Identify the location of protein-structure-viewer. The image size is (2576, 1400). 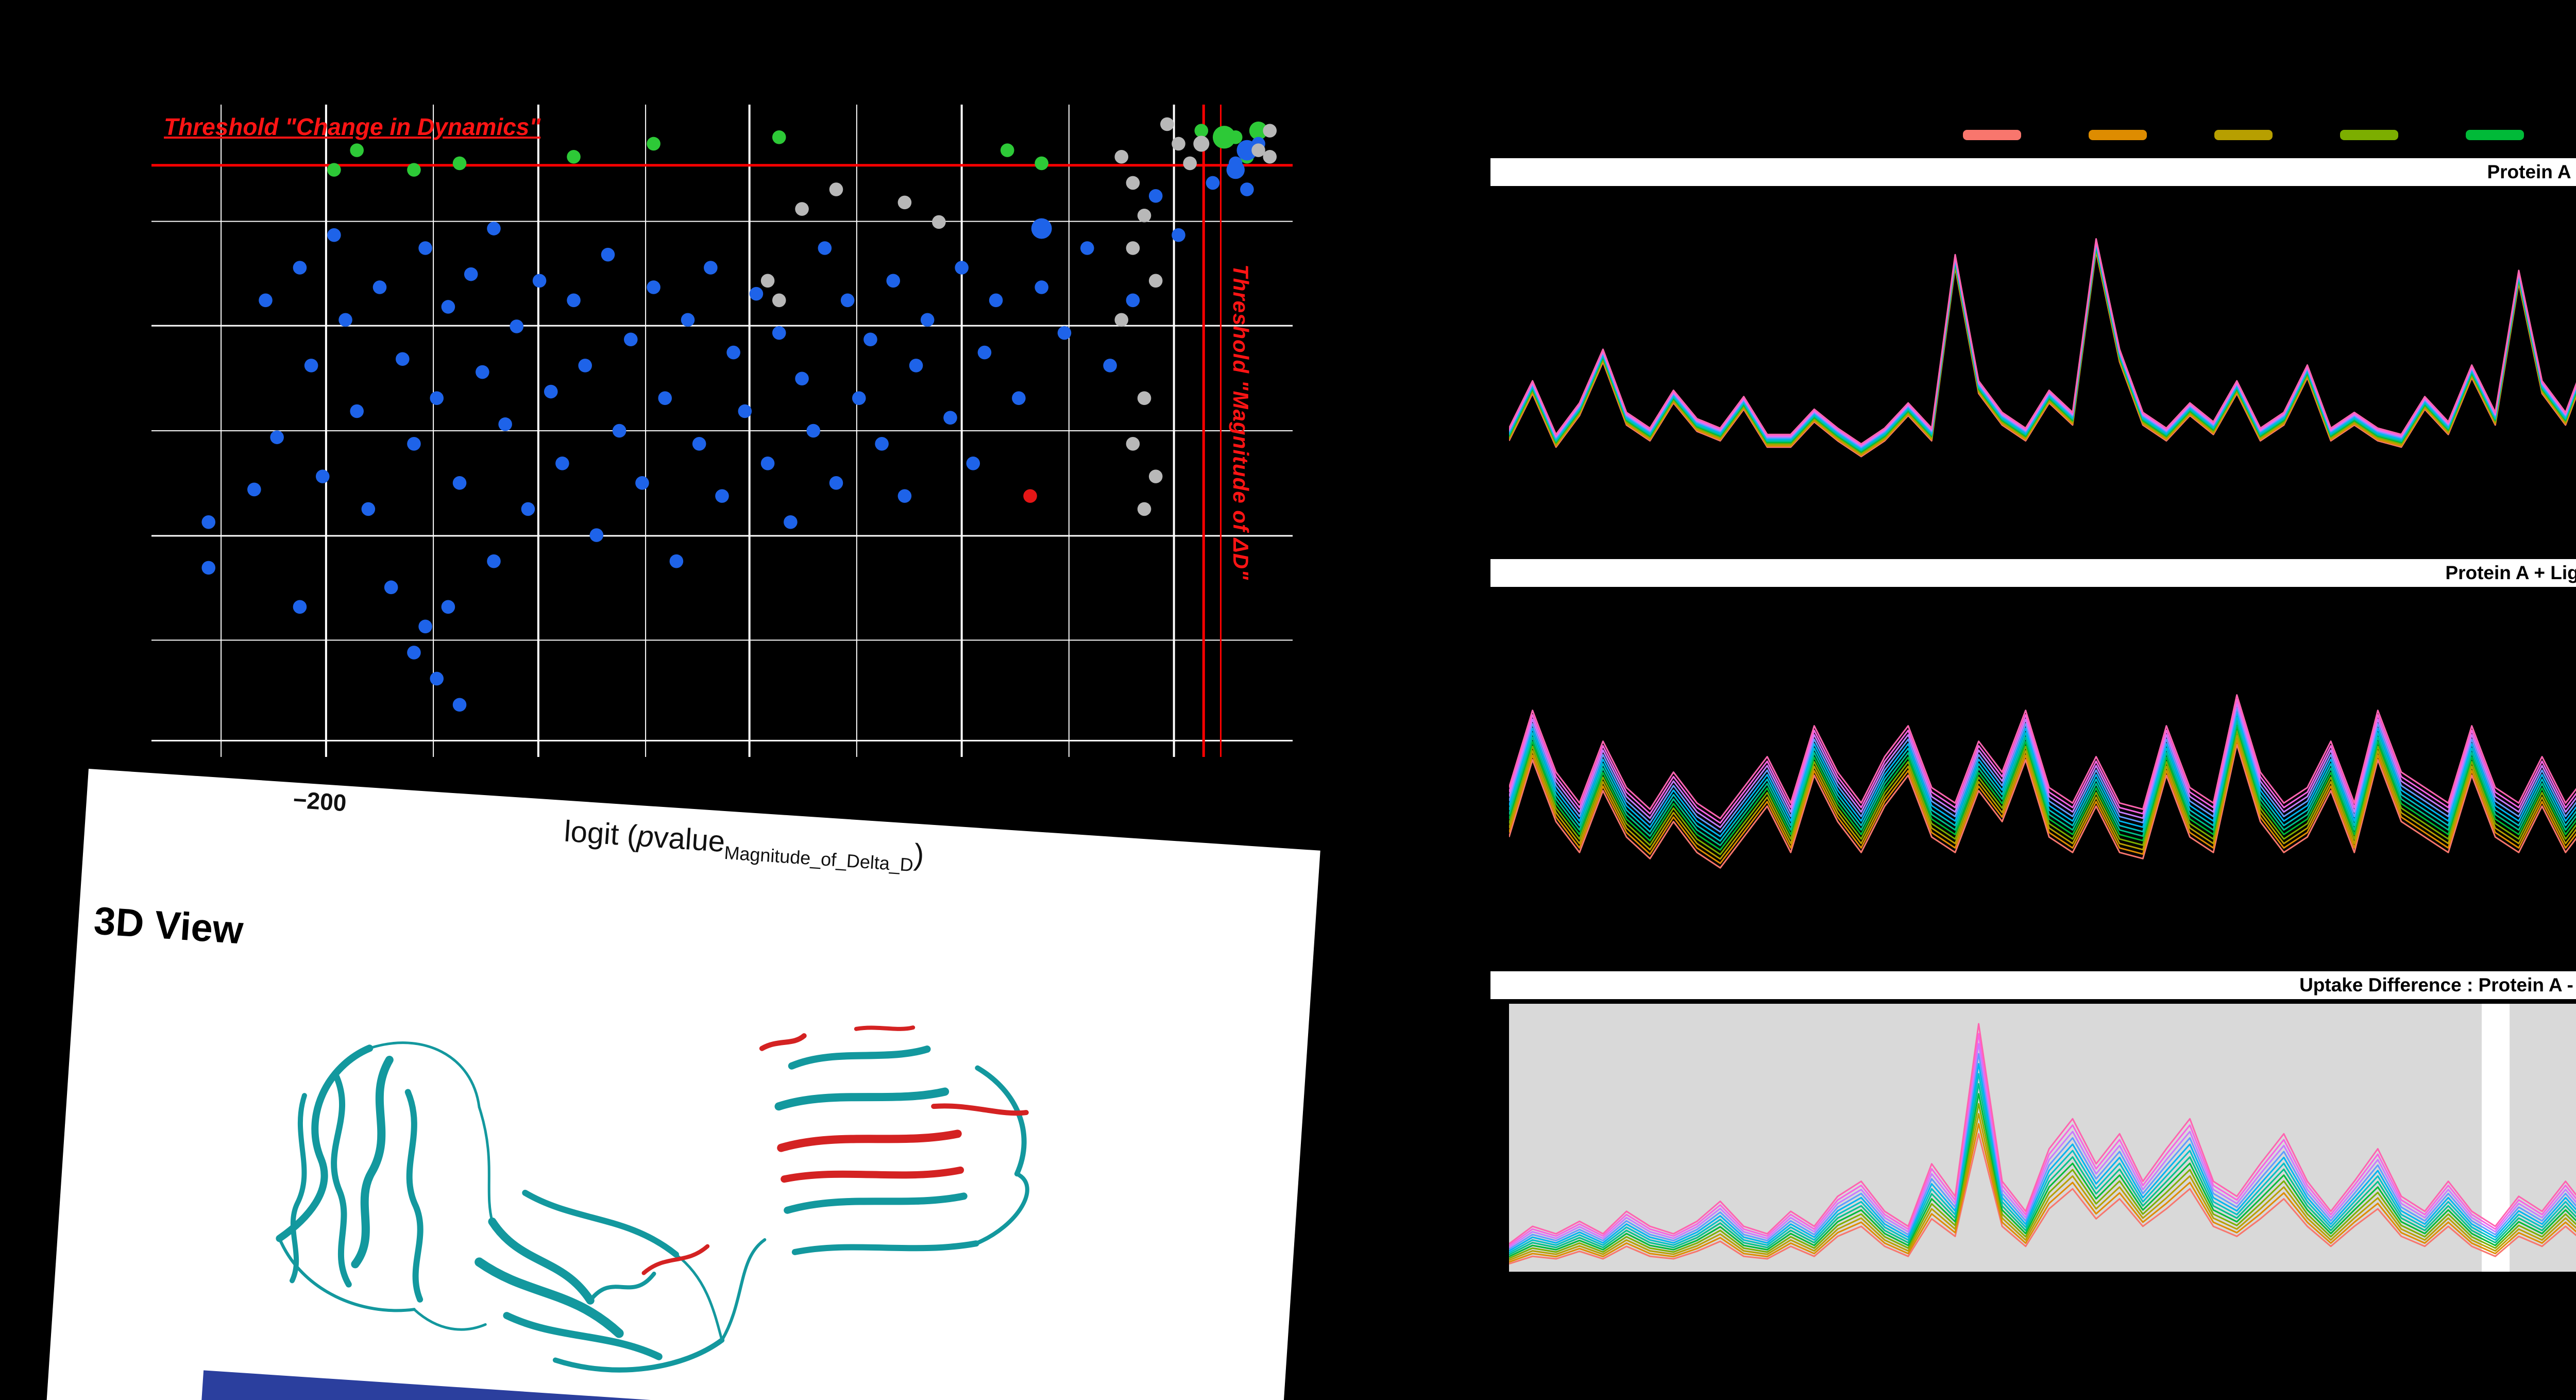
(644, 1178).